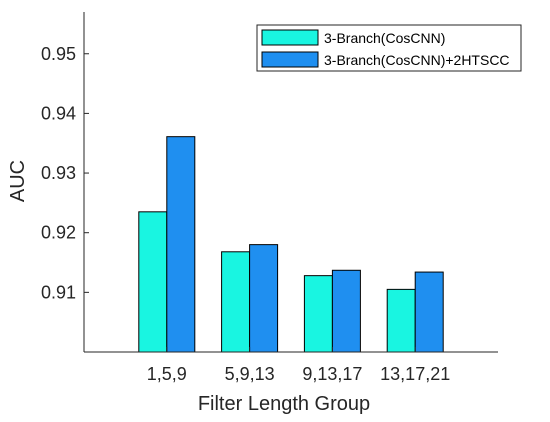 This screenshot has height=422, width=550. I want to click on y-tick-label: 0.91, so click(58, 292).